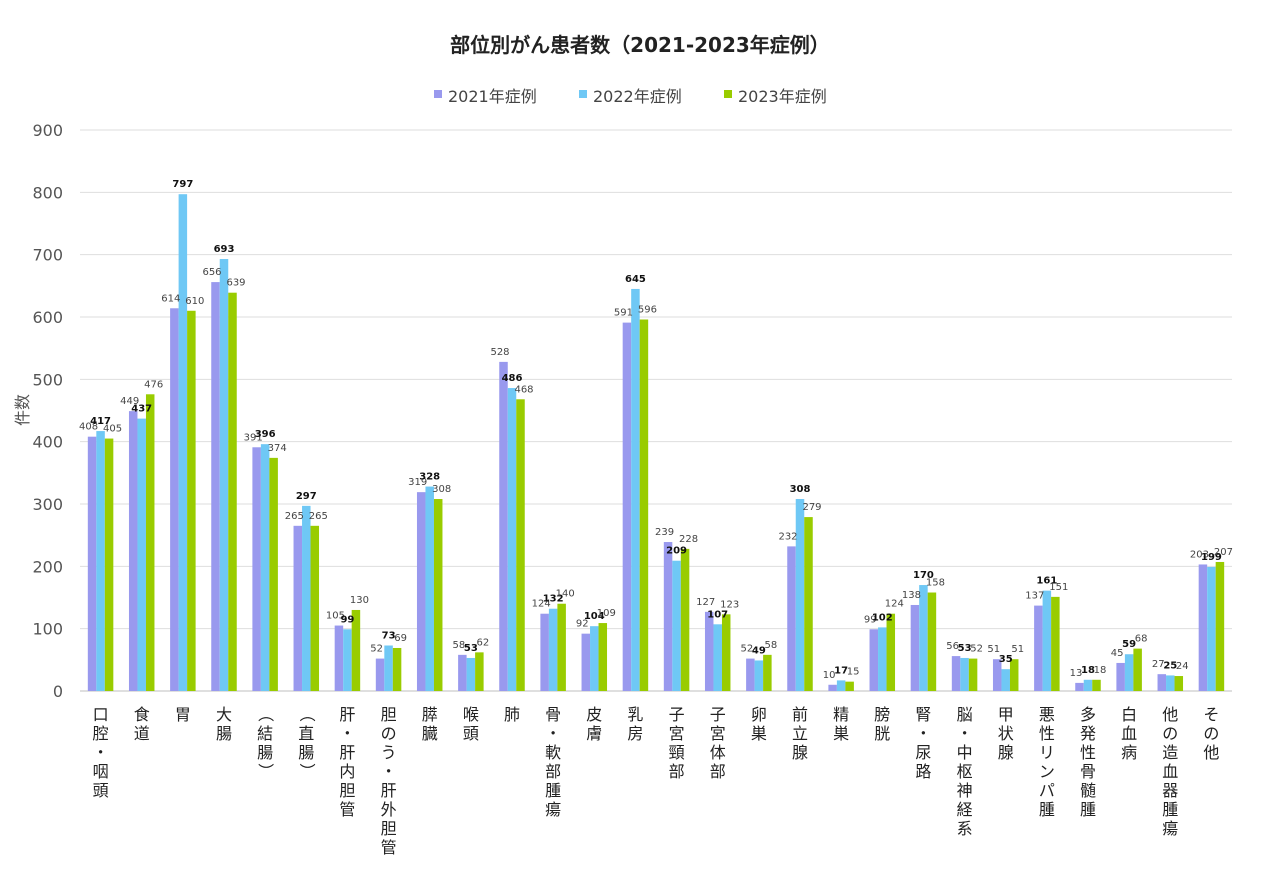 The image size is (1280, 881). Describe the element at coordinates (923, 752) in the screenshot. I see `x-tick-char: 尿` at that location.